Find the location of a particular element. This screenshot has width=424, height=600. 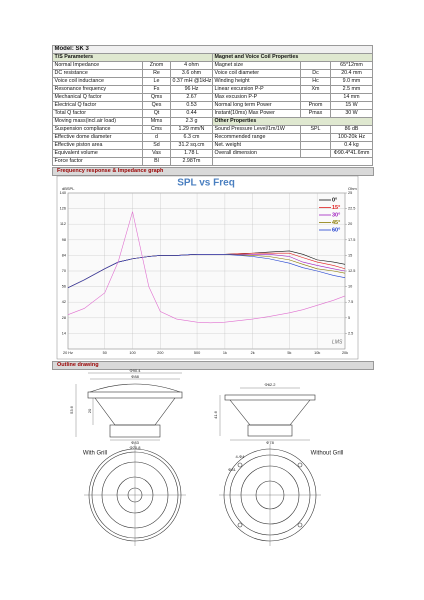

dimension-label: Φ88 is located at coordinates (135, 376).